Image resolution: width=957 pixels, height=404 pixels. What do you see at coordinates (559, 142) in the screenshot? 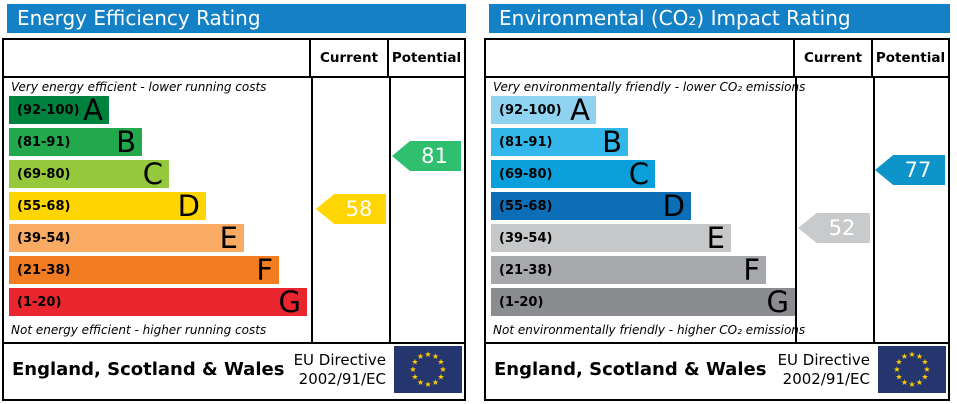
I see `band-b: (81-91) B` at bounding box center [559, 142].